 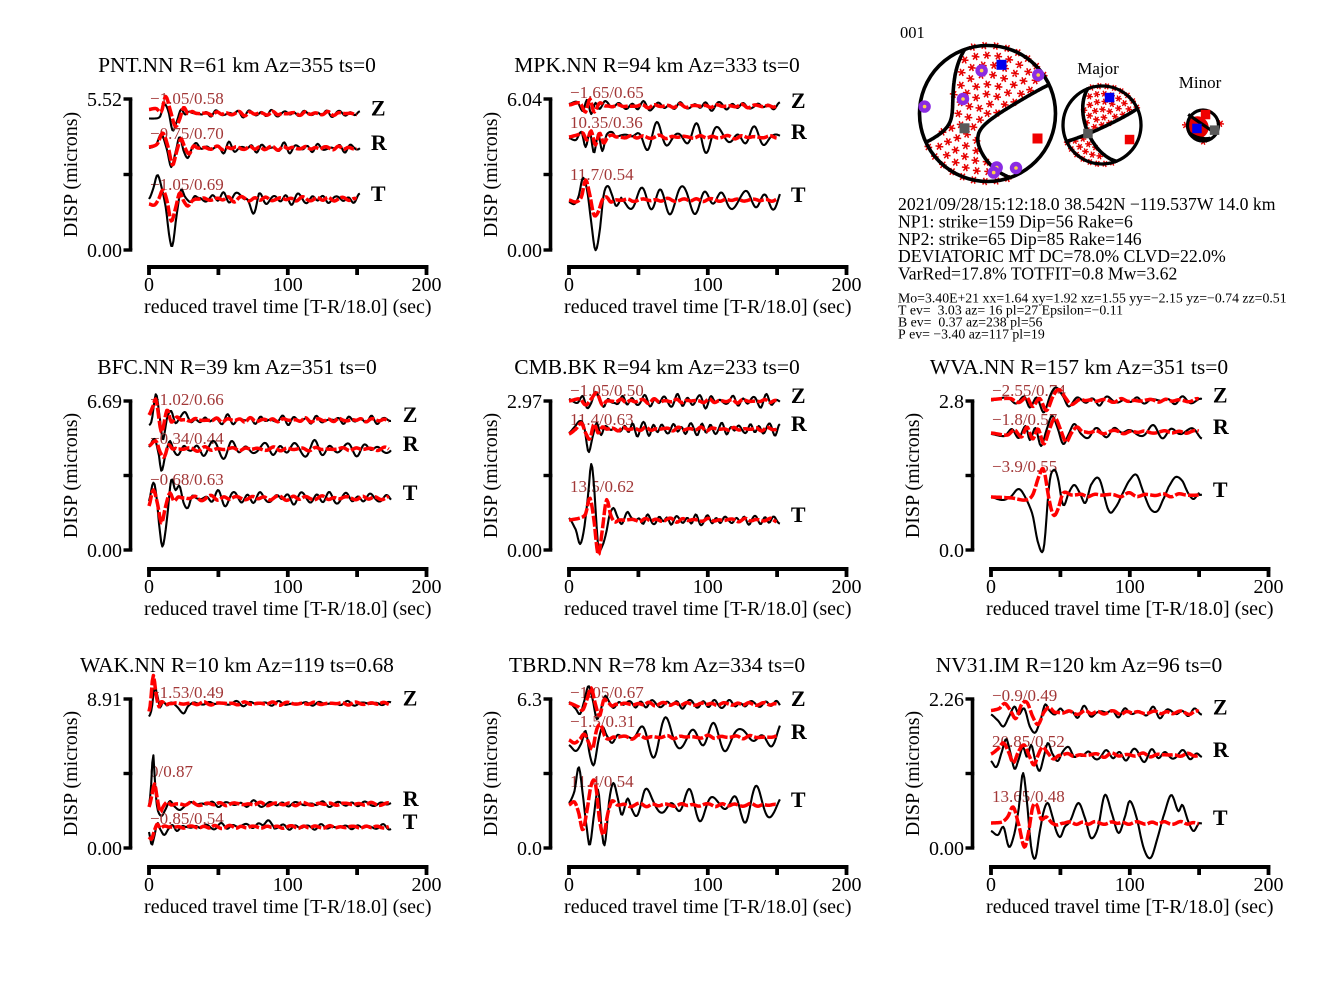 What do you see at coordinates (1098, 68) in the screenshot?
I see `svg-text: Major` at bounding box center [1098, 68].